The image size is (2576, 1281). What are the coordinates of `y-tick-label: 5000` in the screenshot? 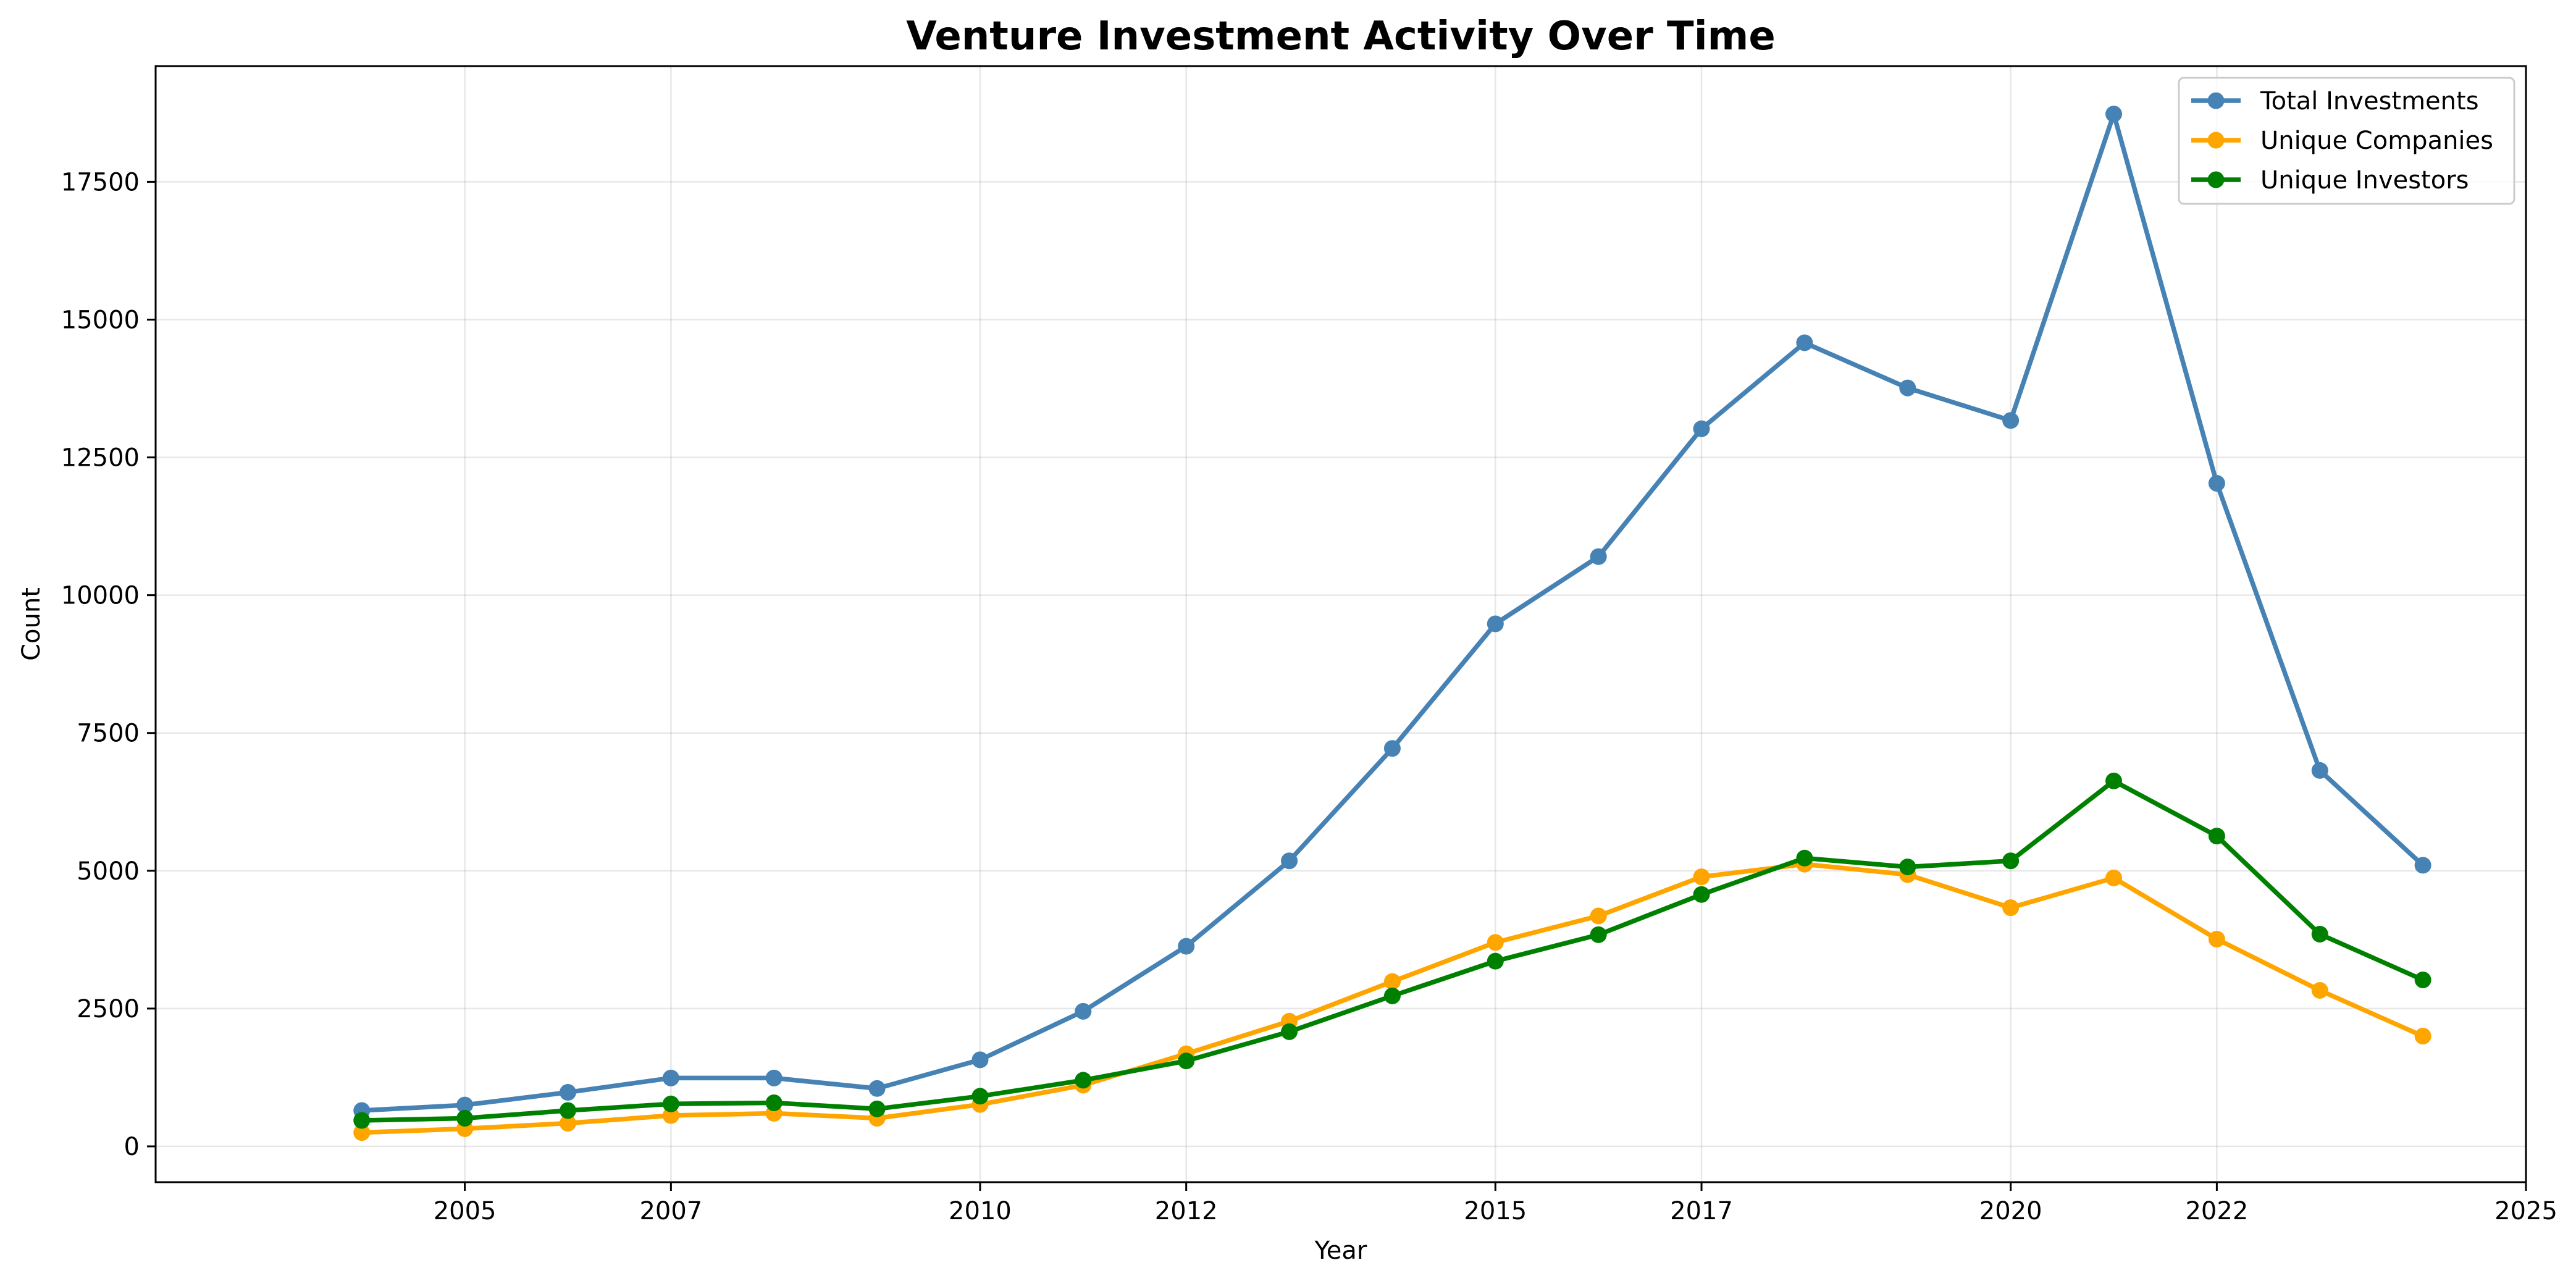 It's located at (108, 871).